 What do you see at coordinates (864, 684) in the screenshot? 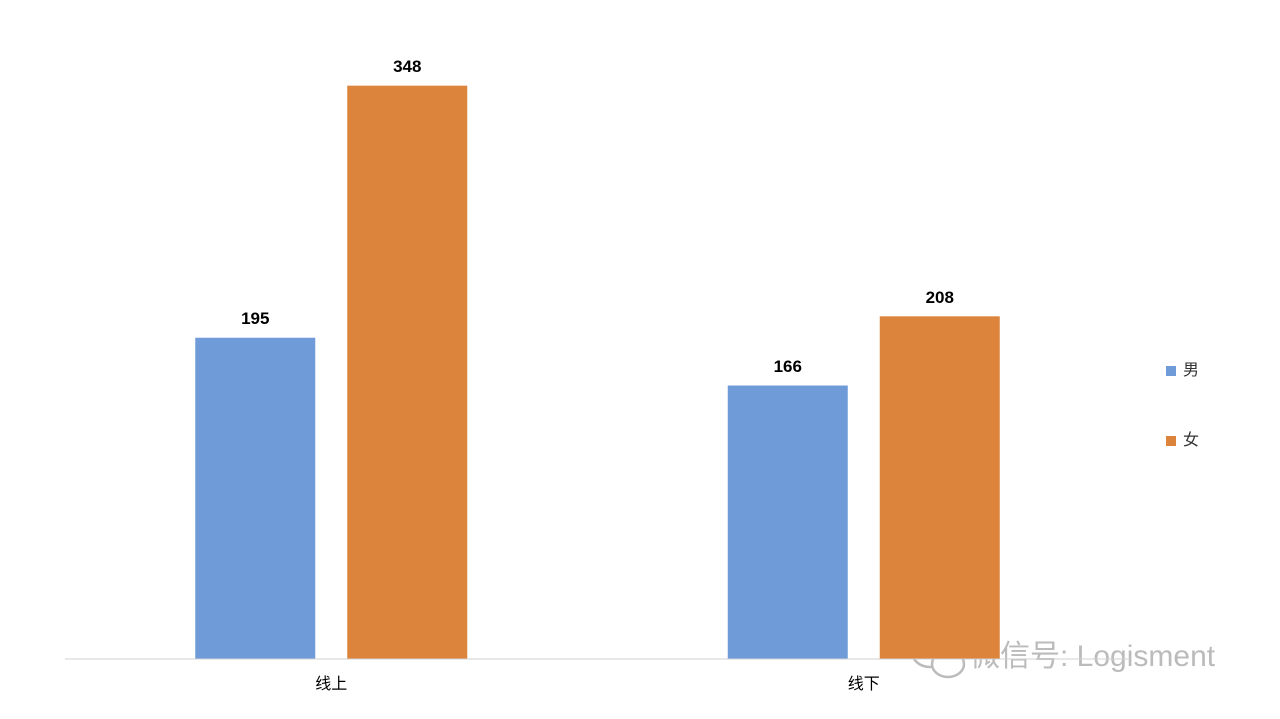
I see `x-tick-label: 线下` at bounding box center [864, 684].